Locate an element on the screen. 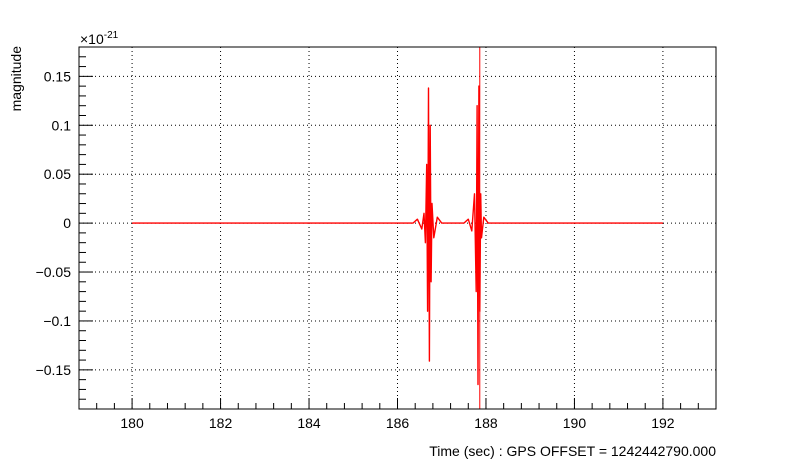  x-tick-label: 184 is located at coordinates (309, 423).